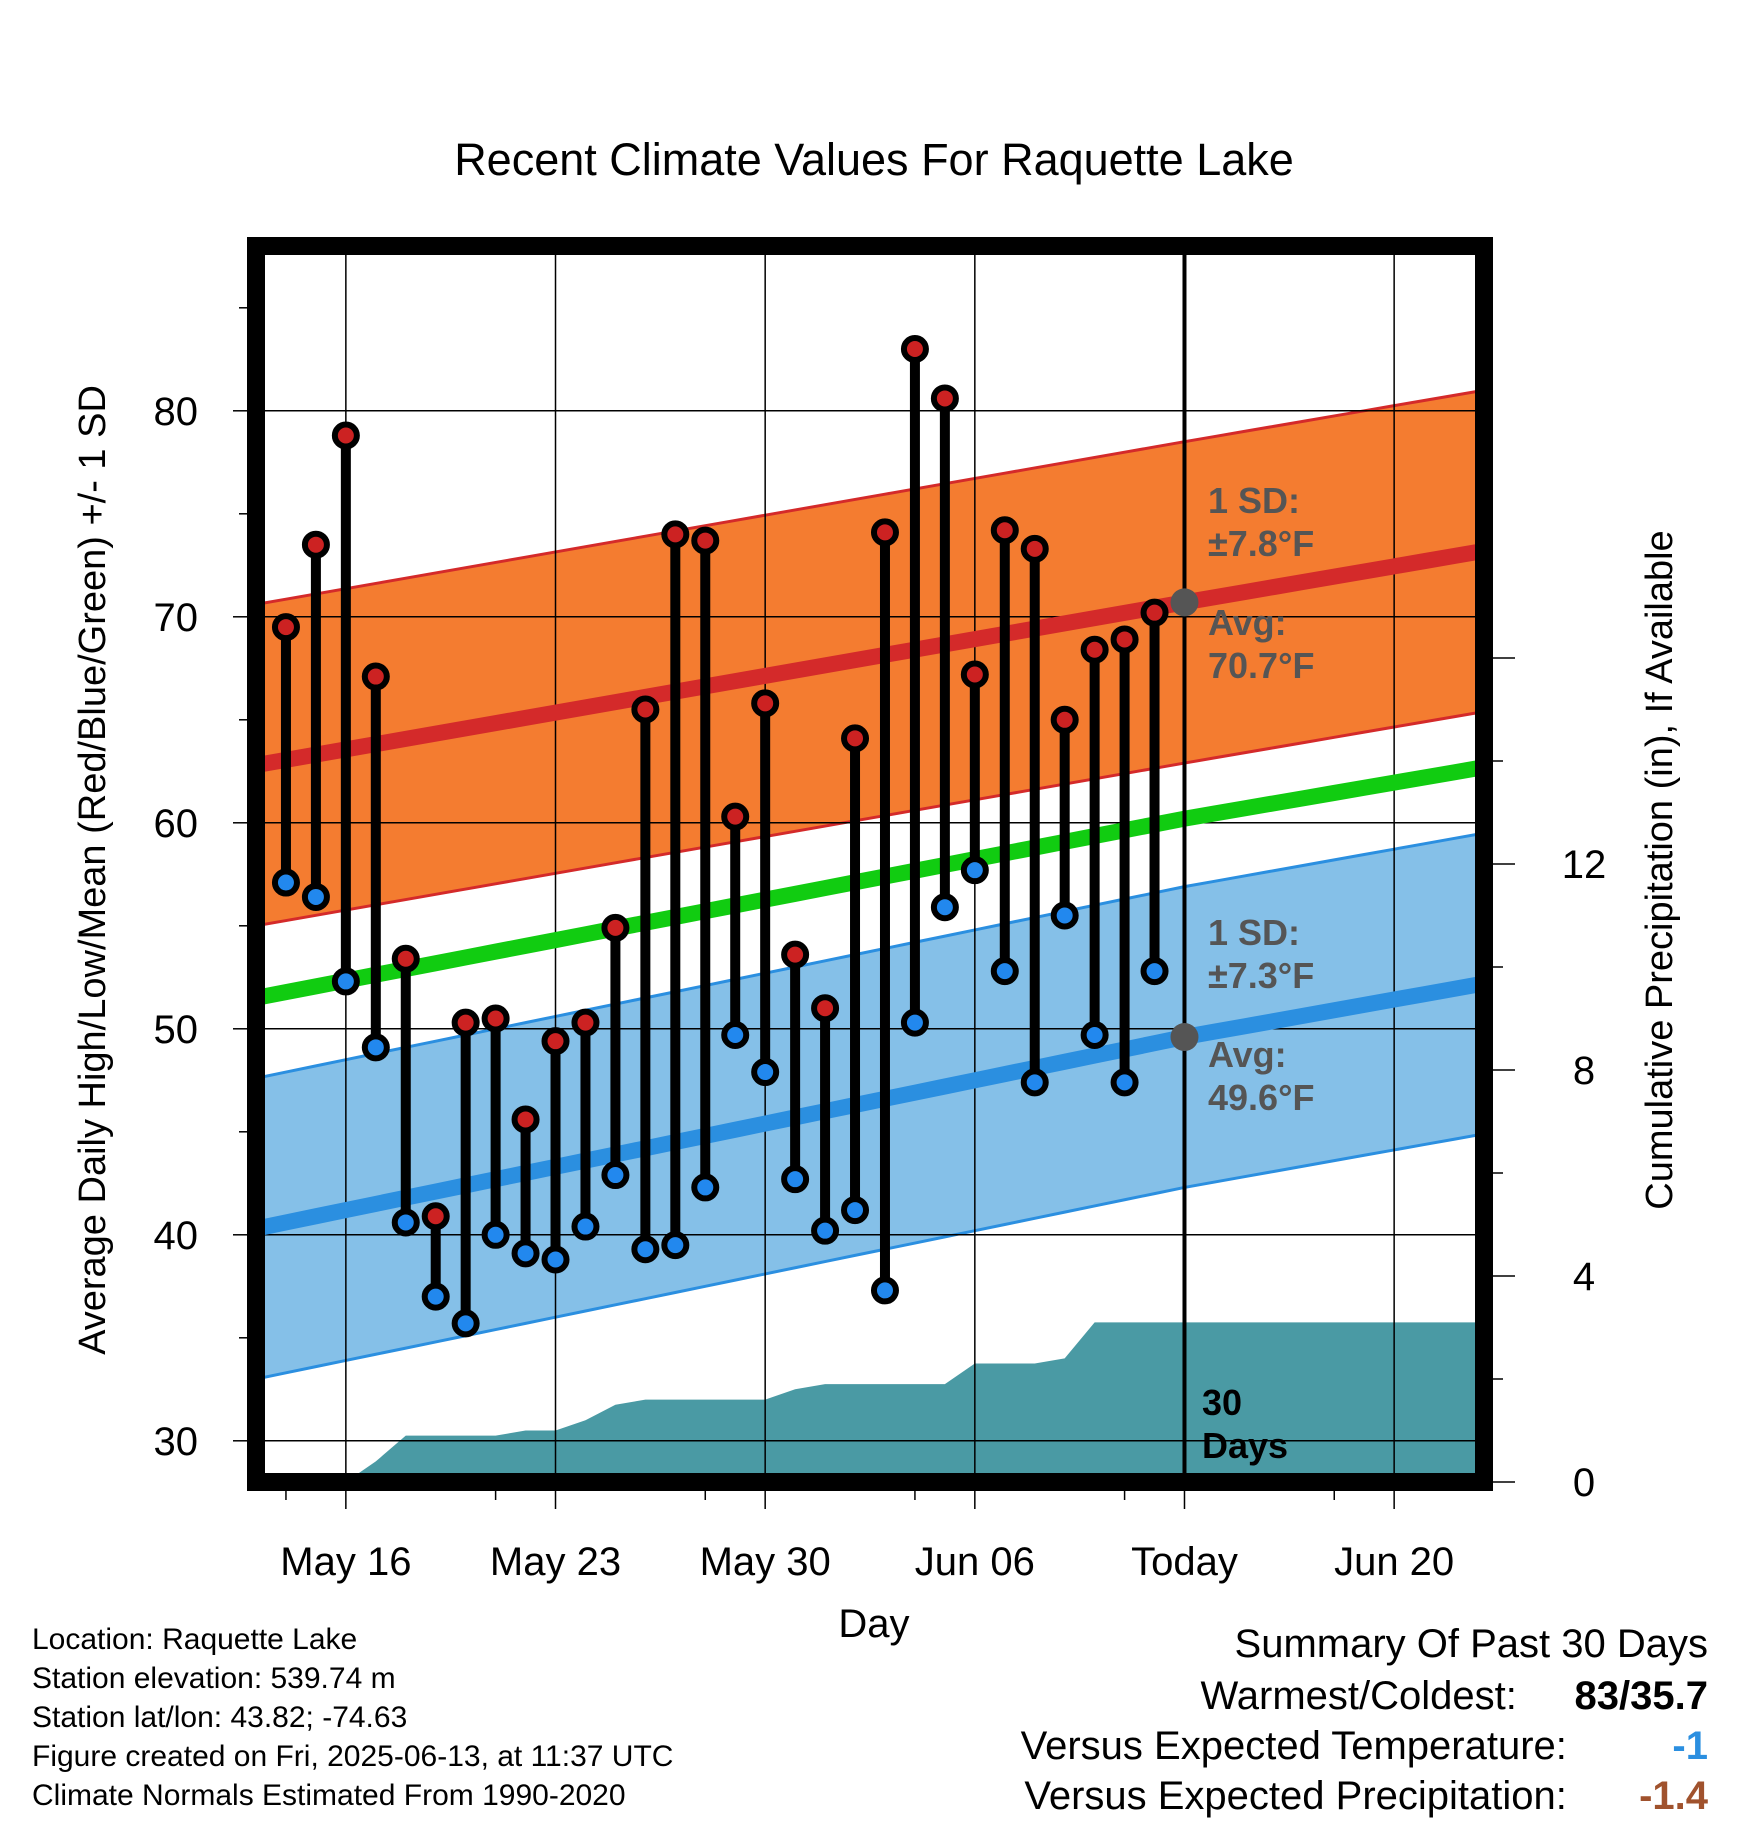 Image resolution: width=1748 pixels, height=1828 pixels. I want to click on y-tick-label-right: 0, so click(1584, 1483).